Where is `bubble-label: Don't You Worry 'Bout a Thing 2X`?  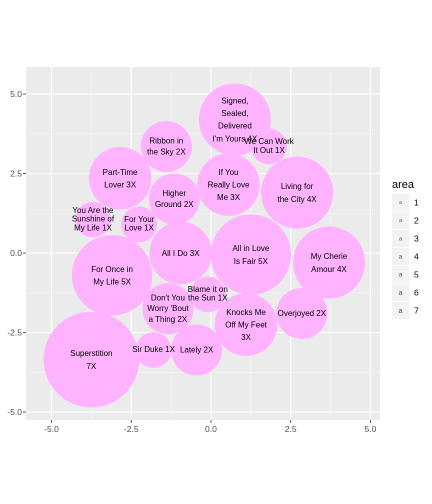
bubble-label: Don't You Worry 'Bout a Thing 2X is located at coordinates (168, 308).